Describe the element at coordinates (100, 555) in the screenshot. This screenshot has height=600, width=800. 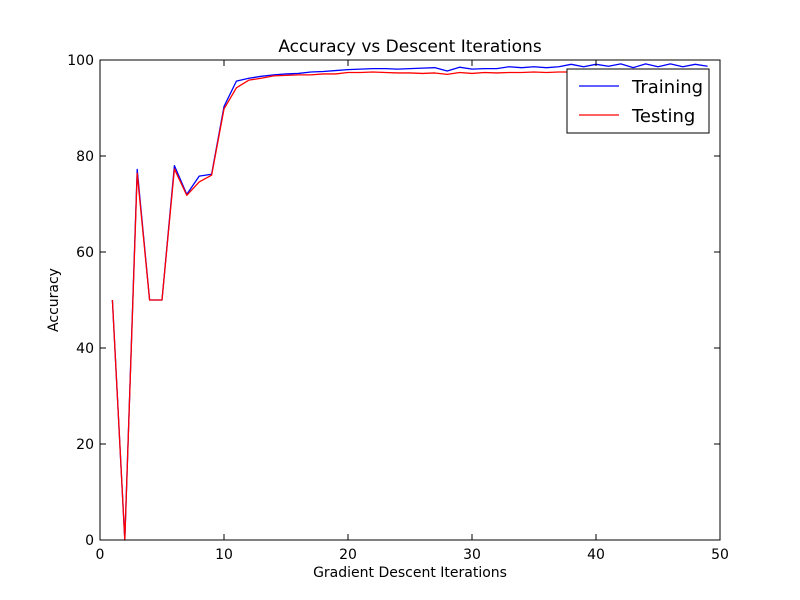
I see `x-tick-label: 0` at that location.